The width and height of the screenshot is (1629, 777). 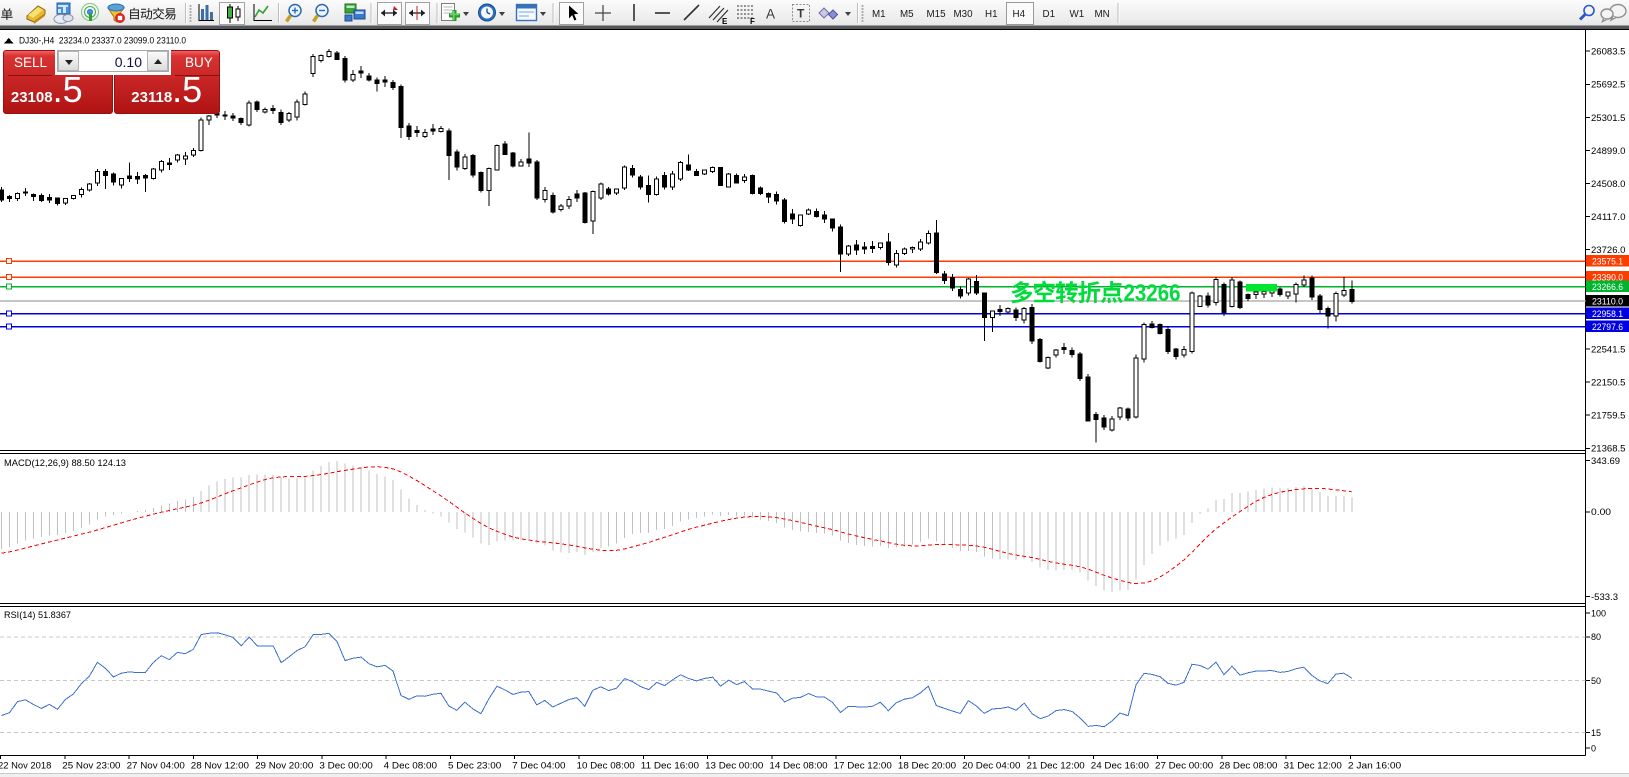 I want to click on svg-text: 23575.1, so click(x=1607, y=262).